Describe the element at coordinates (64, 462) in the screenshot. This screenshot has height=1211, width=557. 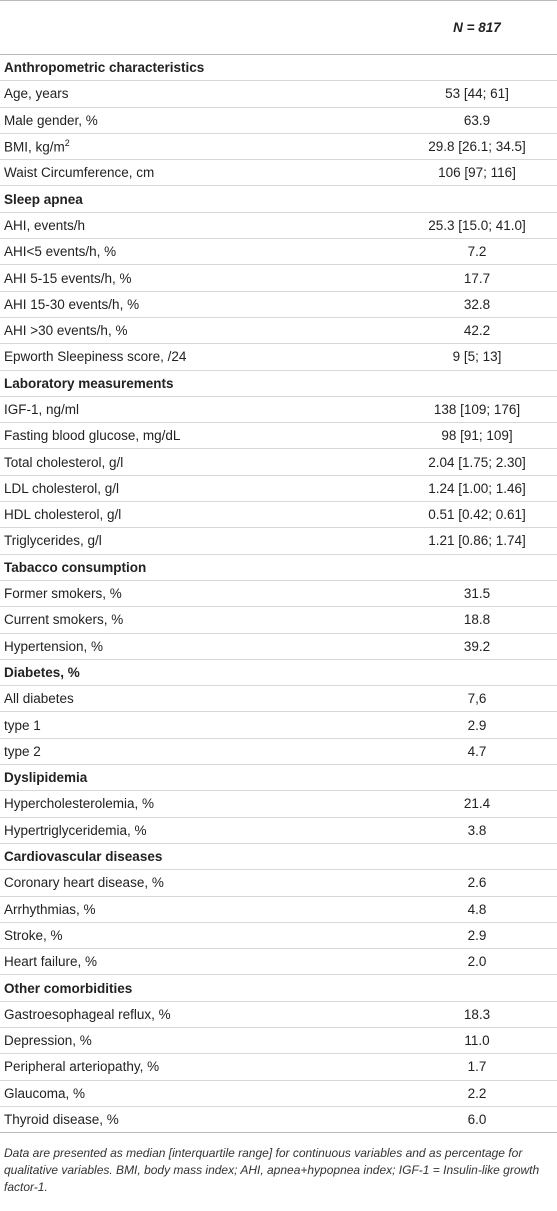
I see `row-label: Total cholesterol, g/l` at that location.